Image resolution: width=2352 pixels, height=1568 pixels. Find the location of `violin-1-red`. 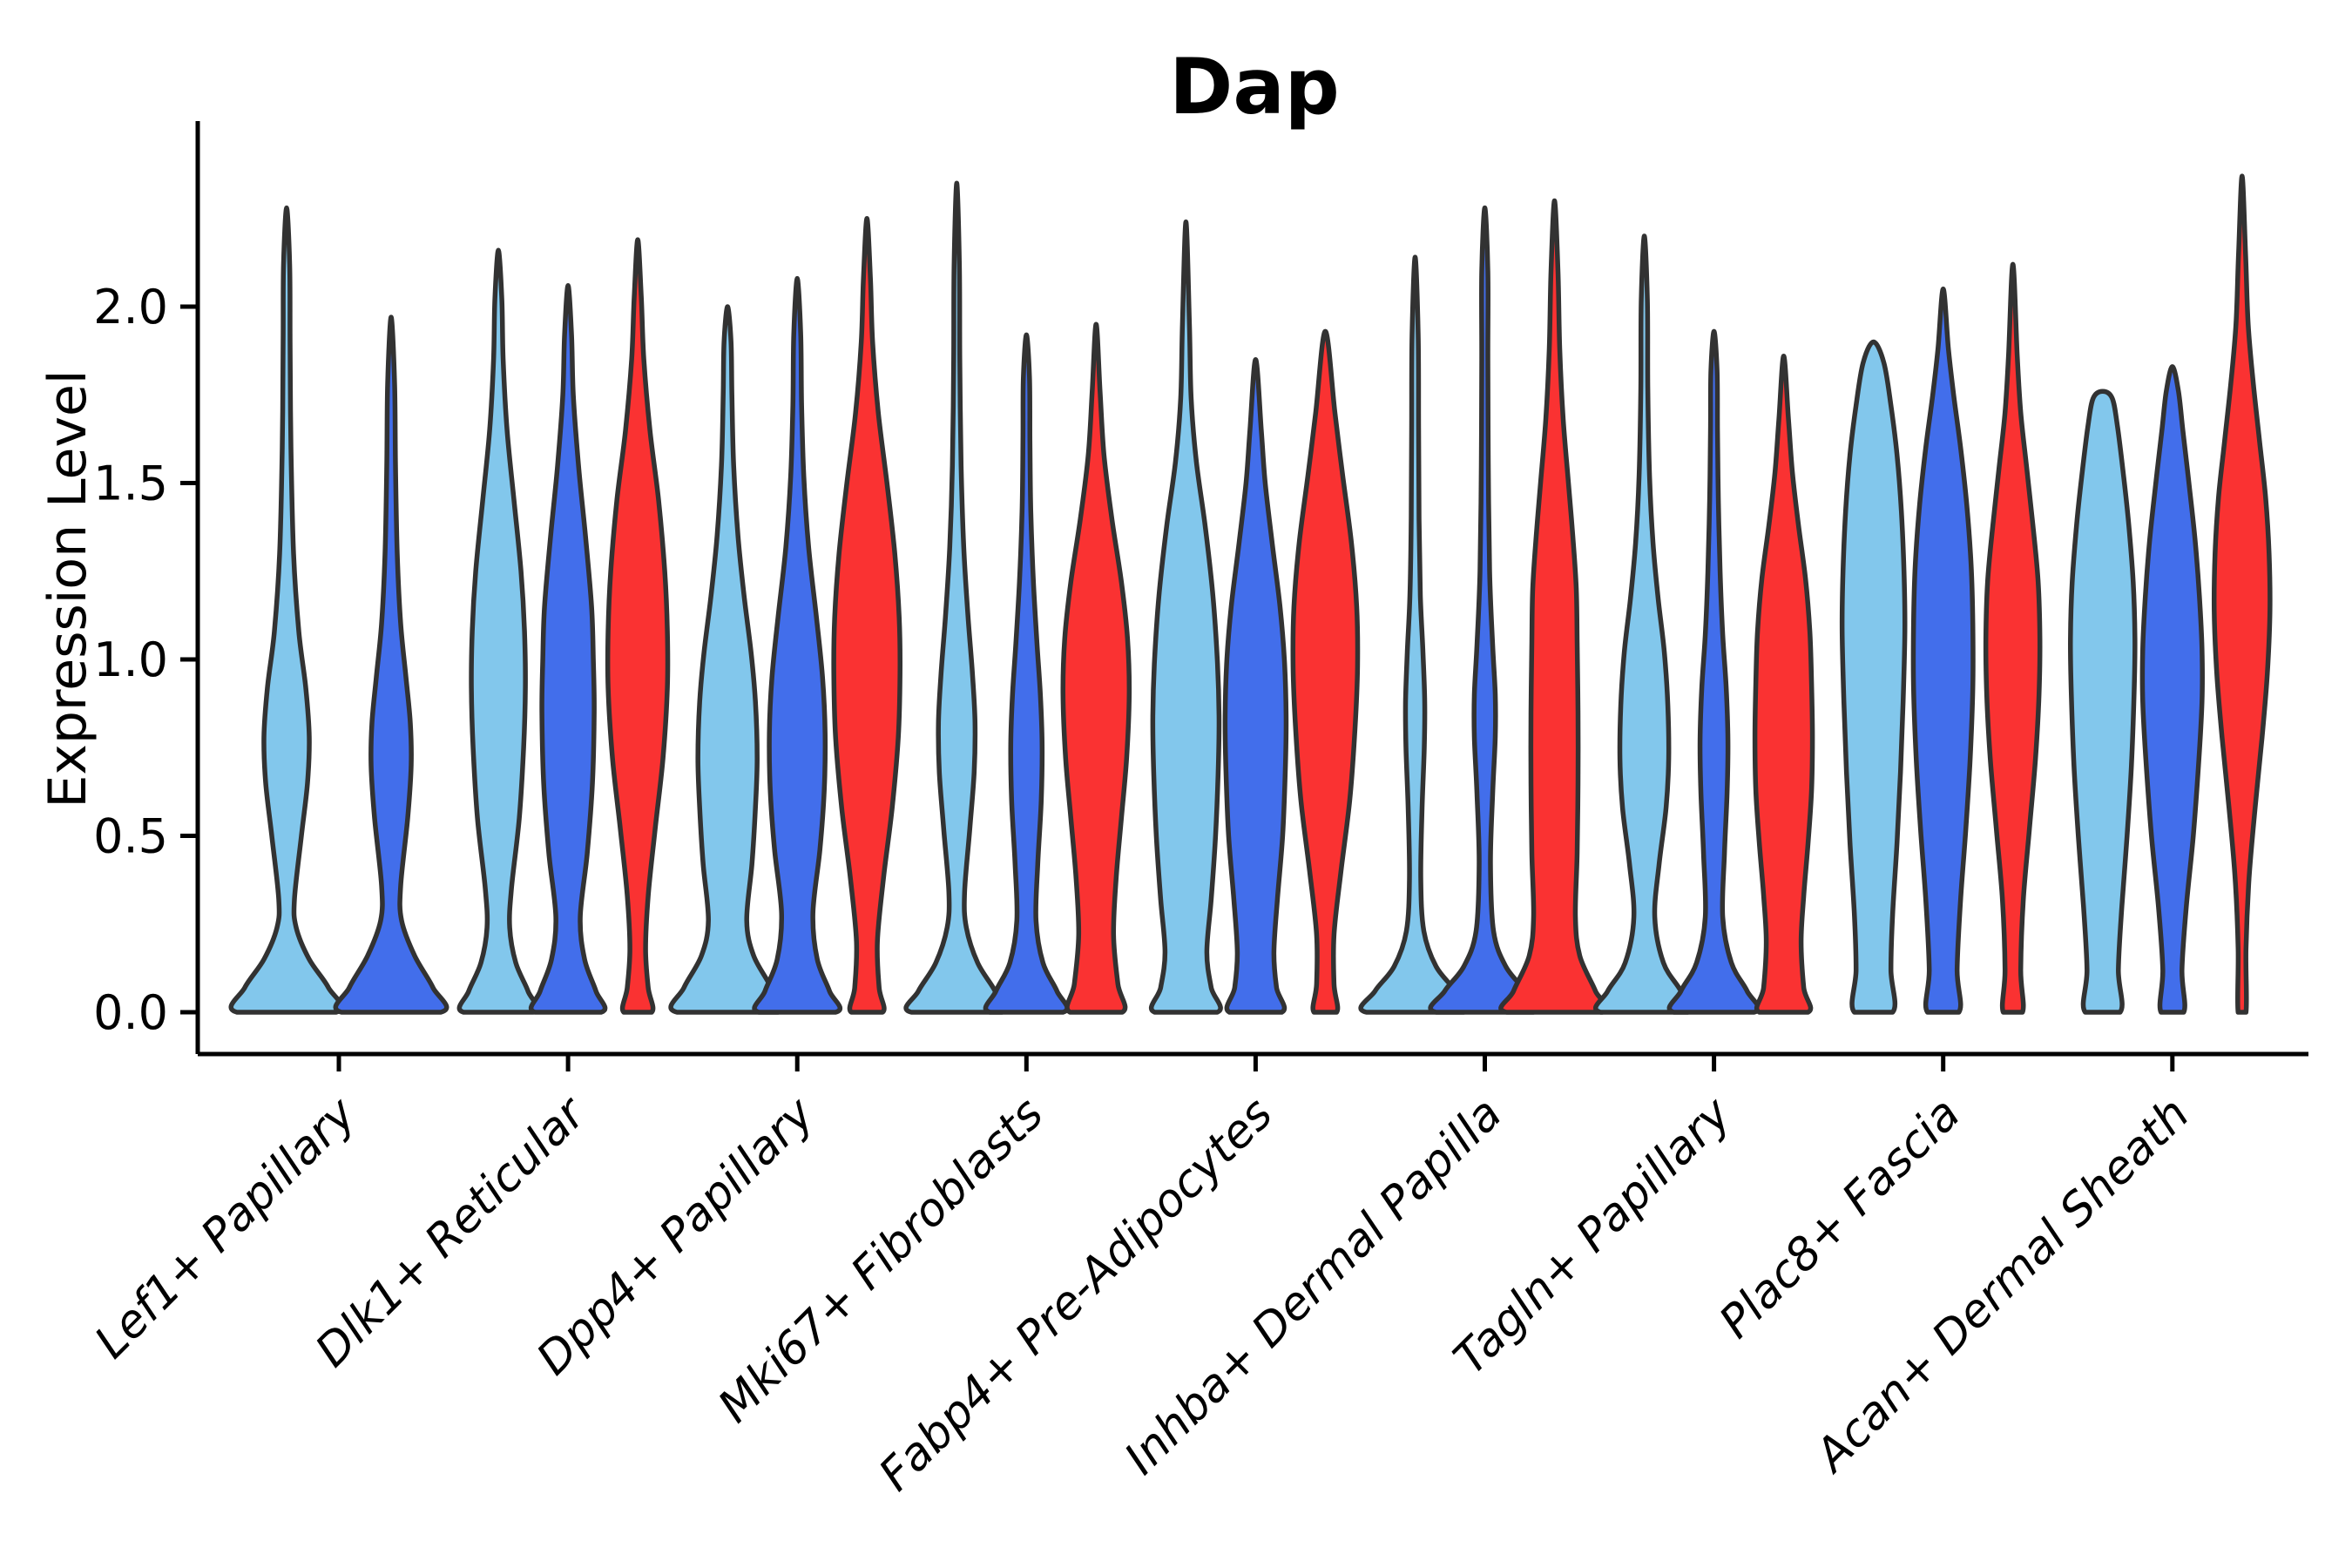

violin-1-red is located at coordinates (638, 626).